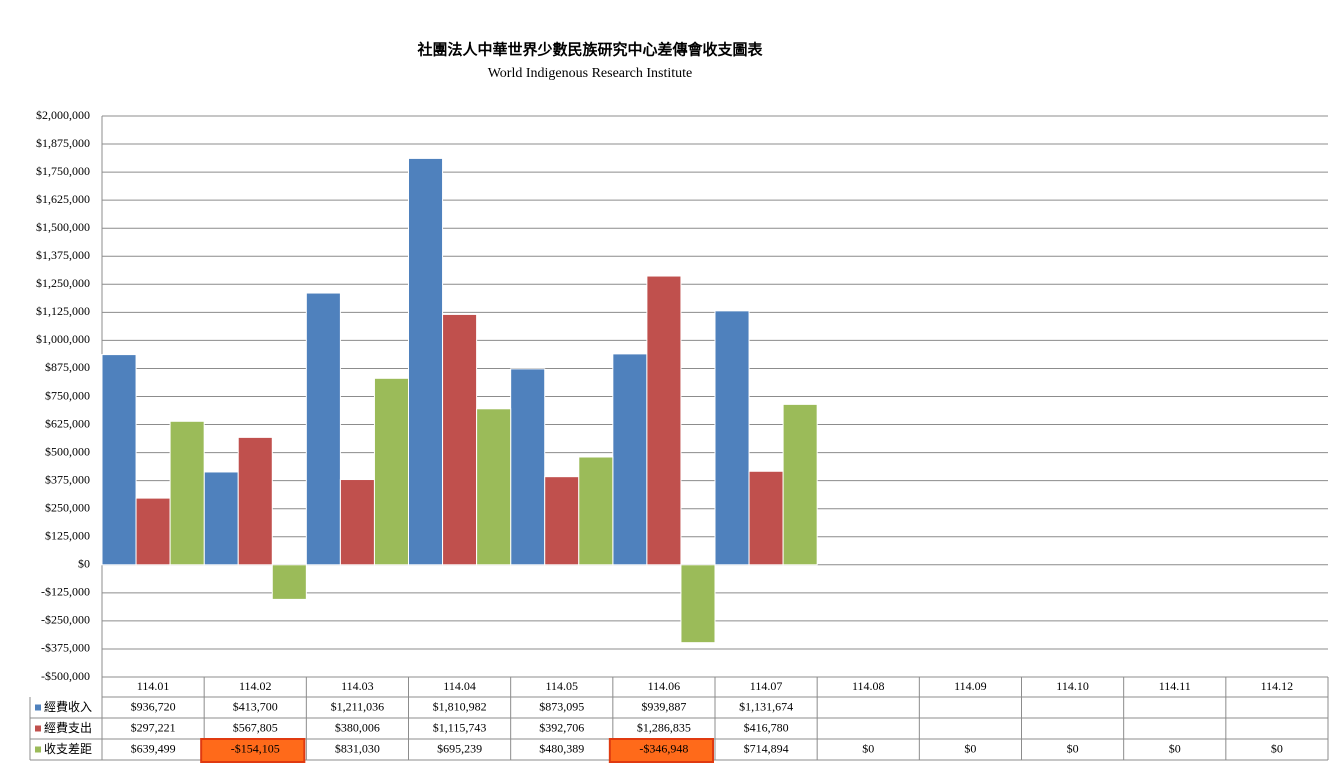  What do you see at coordinates (67, 536) in the screenshot?
I see `y-tick-label: $125,000` at bounding box center [67, 536].